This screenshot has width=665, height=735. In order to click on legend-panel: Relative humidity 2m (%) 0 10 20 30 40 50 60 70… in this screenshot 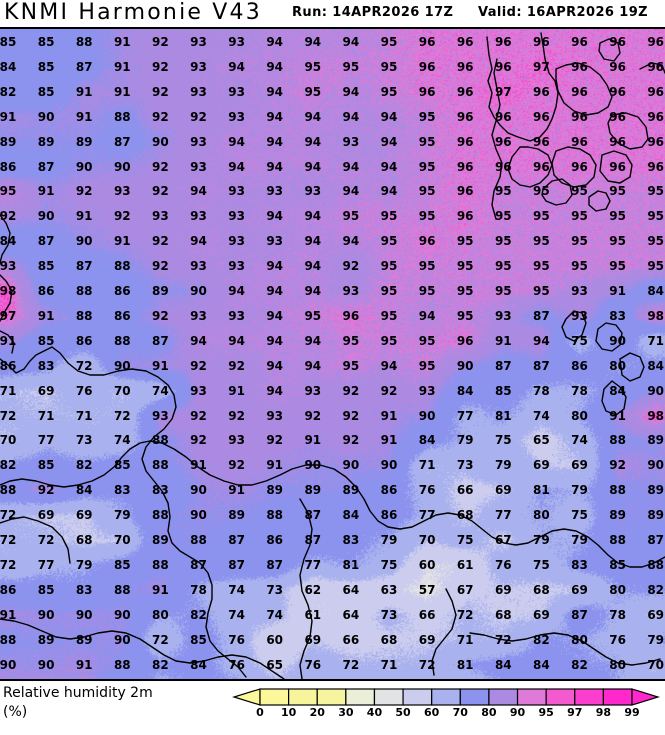, I will do `click(332, 709)`.